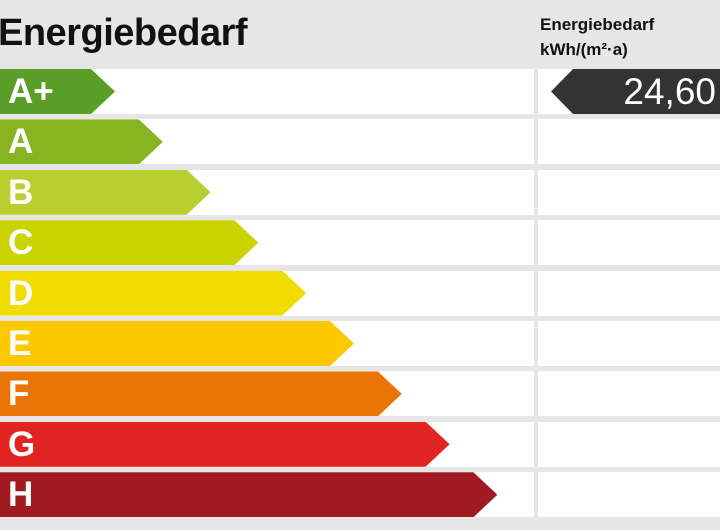 This screenshot has width=720, height=530. What do you see at coordinates (22, 444) in the screenshot?
I see `energy-class-label: G` at bounding box center [22, 444].